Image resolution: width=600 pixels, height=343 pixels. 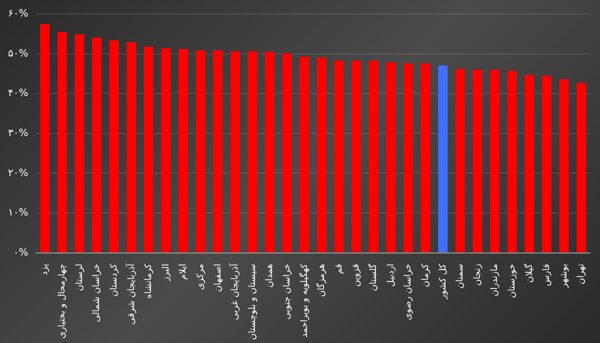 I want to click on x-tick-label: گیلان, so click(x=528, y=273).